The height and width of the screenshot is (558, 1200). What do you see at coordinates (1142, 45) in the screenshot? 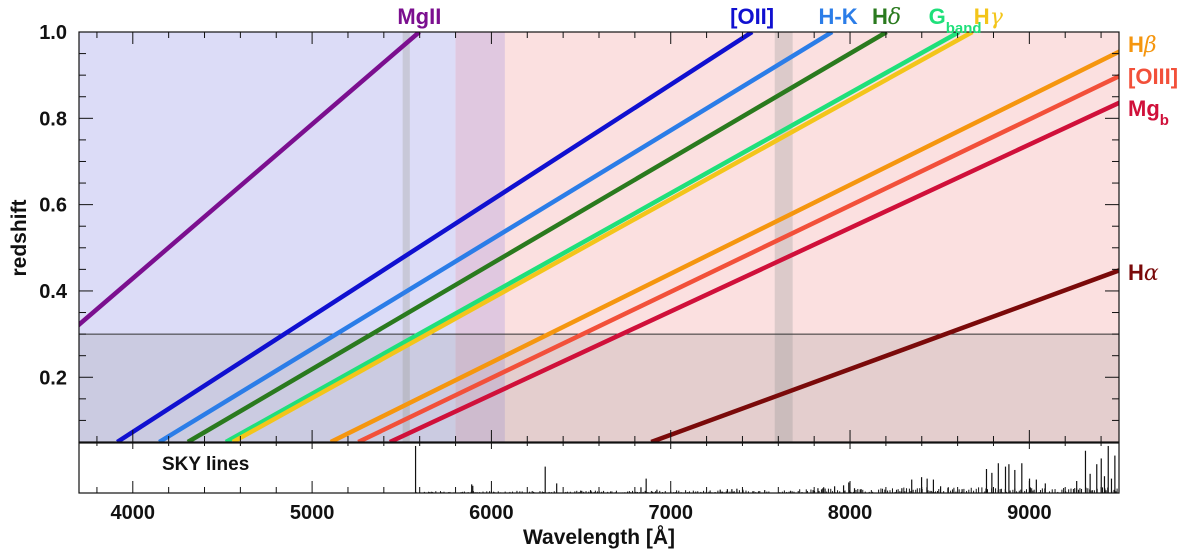
I see `series-label-Hβ: Hβ` at bounding box center [1142, 45].